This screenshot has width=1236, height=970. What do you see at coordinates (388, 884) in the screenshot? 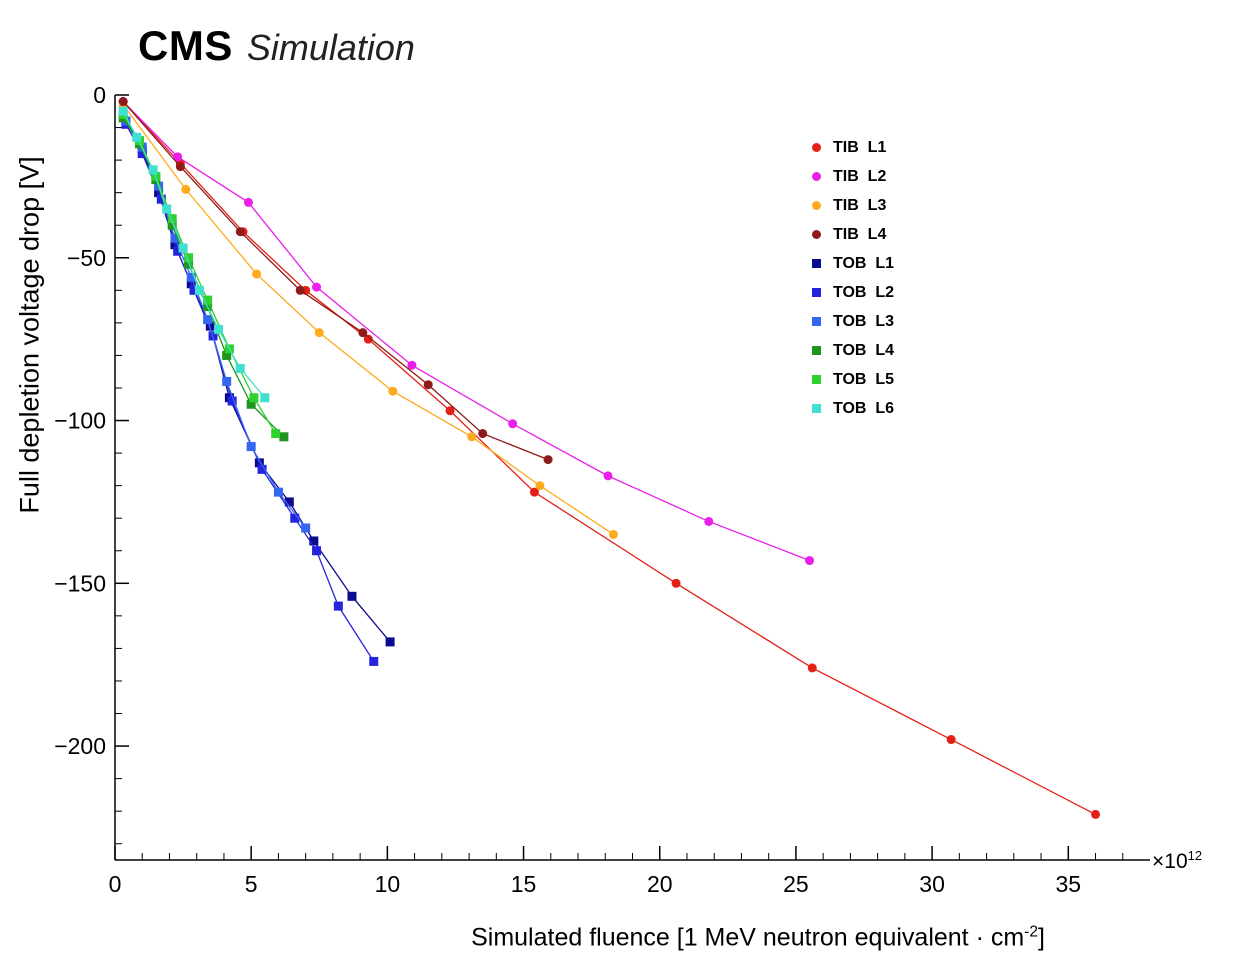
I see `x-tick-label: 10` at bounding box center [388, 884].